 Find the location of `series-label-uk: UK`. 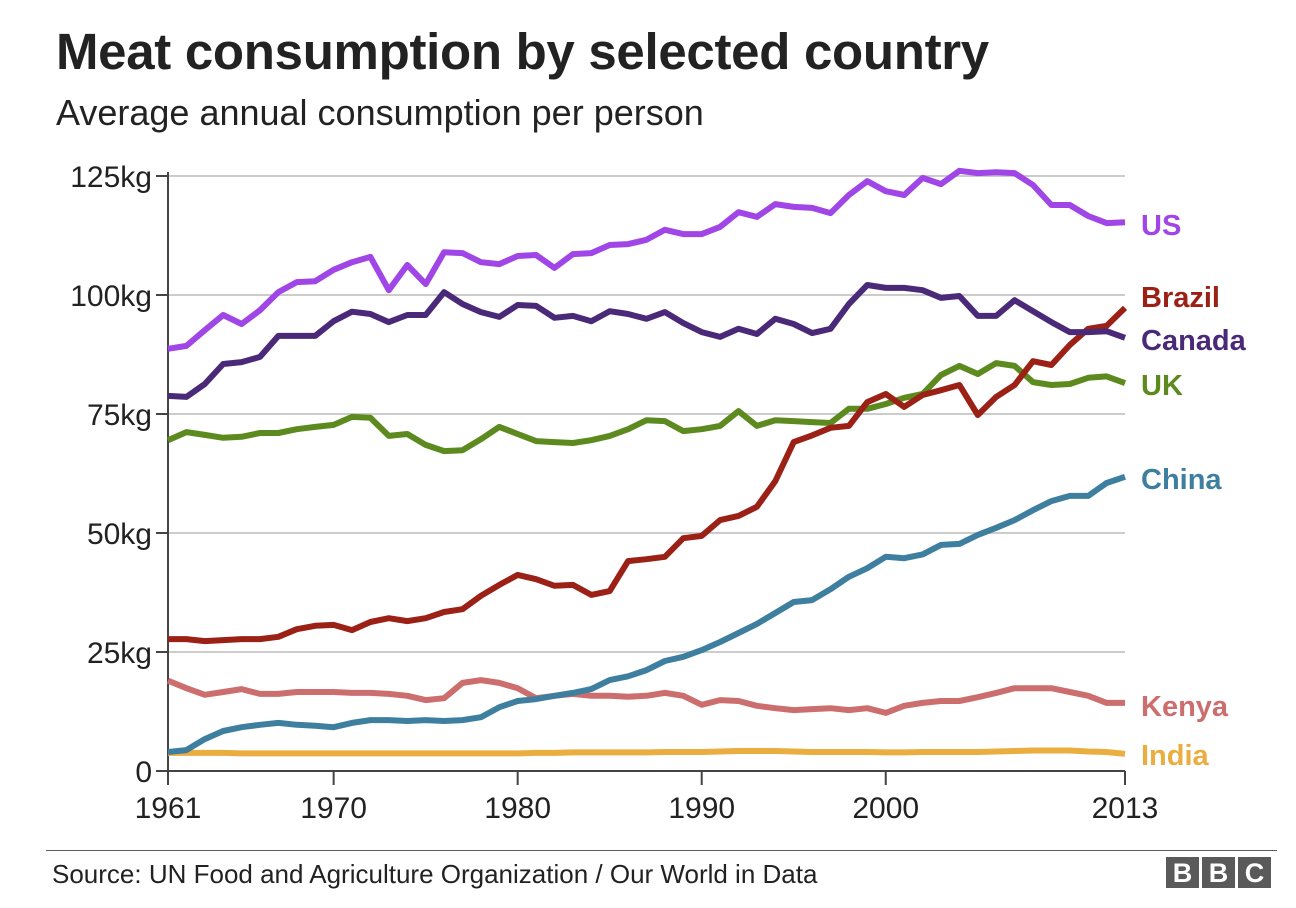

series-label-uk: UK is located at coordinates (1162, 386).